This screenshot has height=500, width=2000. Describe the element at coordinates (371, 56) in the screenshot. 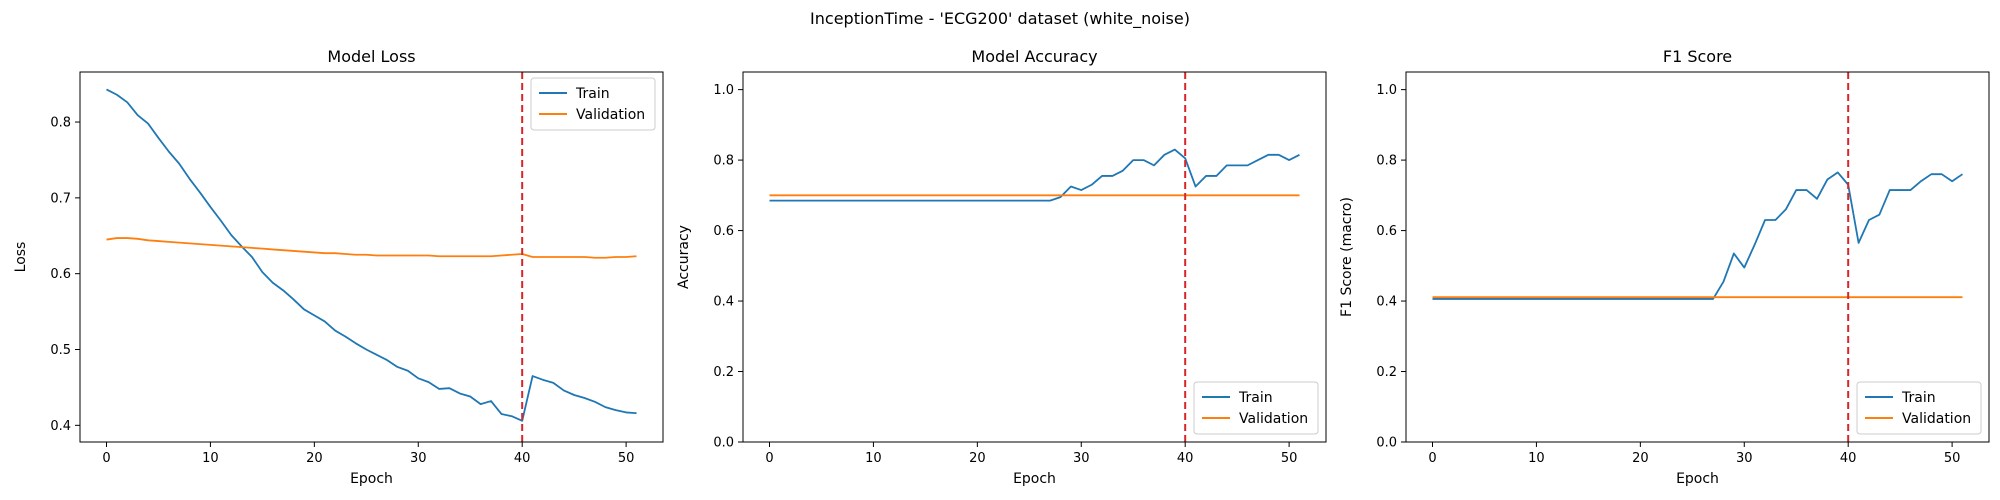

I see `chart-title: Model Loss` at that location.